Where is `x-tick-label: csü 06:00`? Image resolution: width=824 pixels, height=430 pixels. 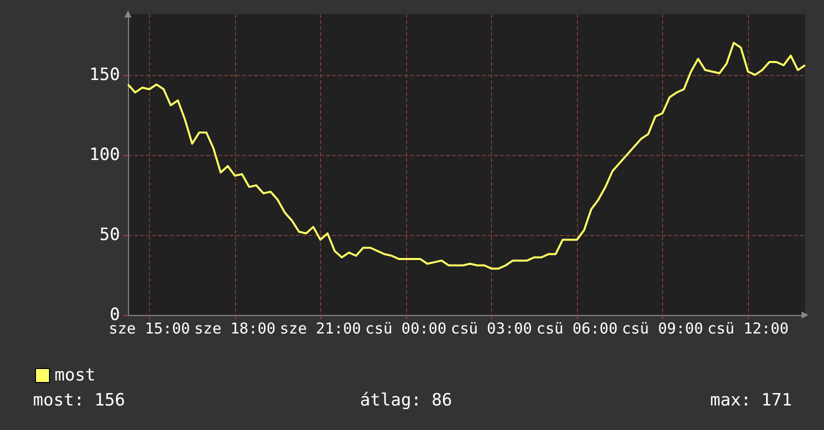 x-tick-label: csü 06:00 is located at coordinates (577, 329).